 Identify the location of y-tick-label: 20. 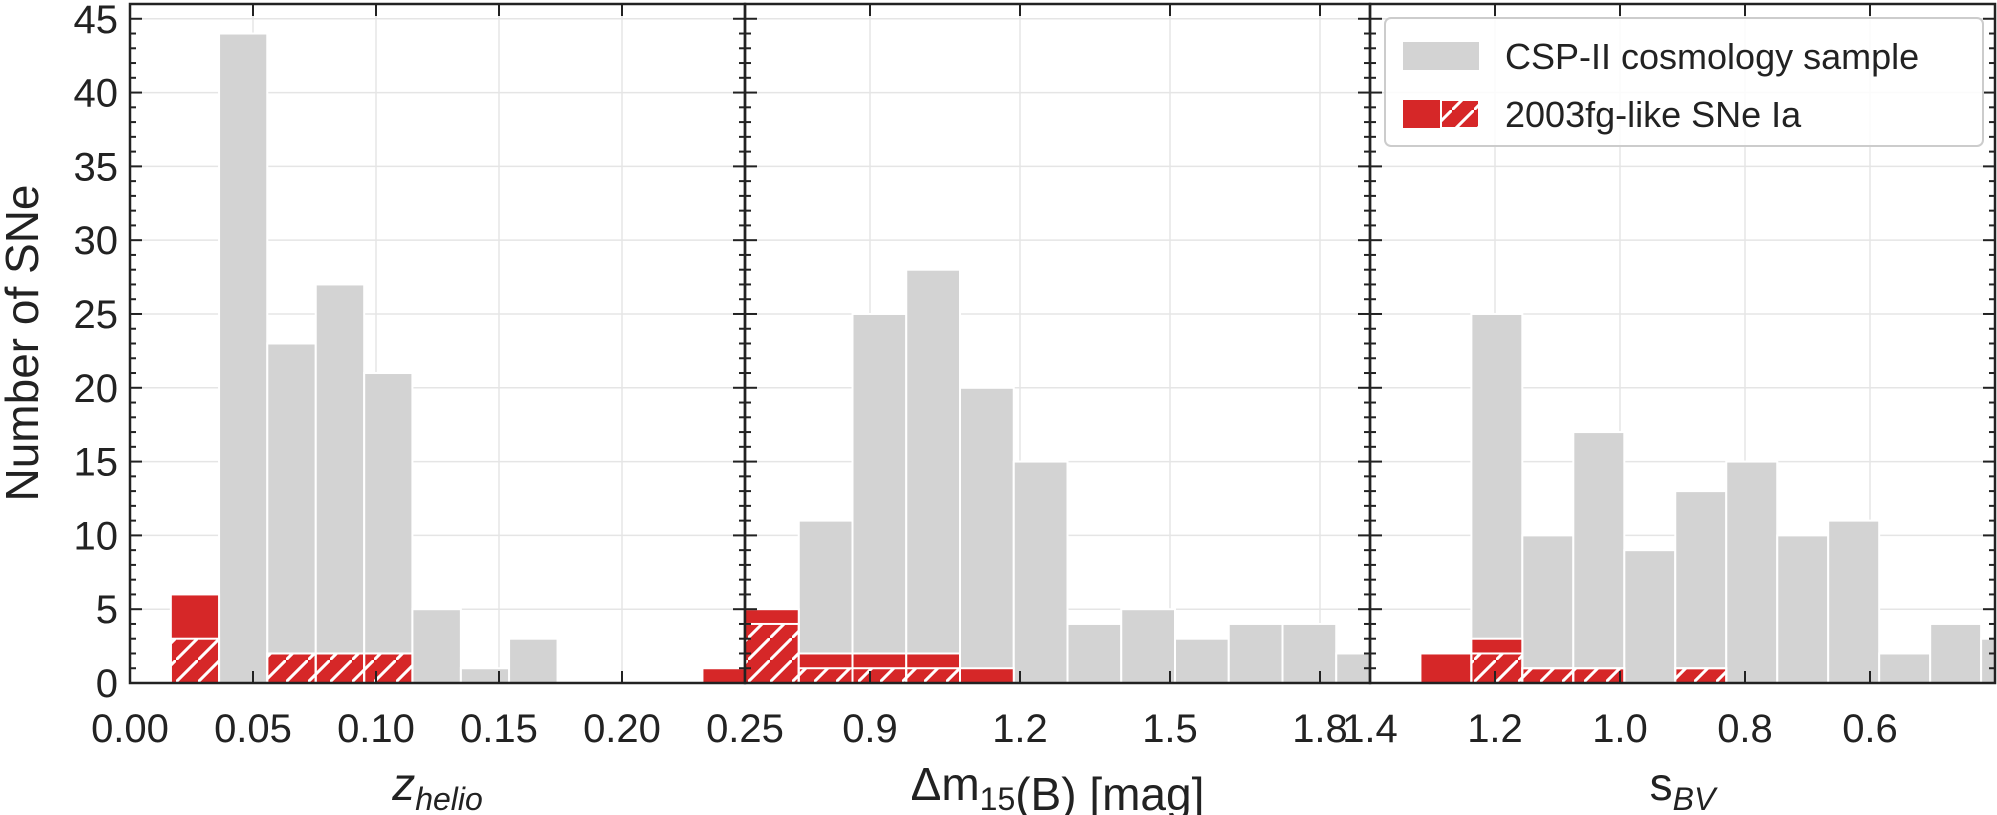
(96, 389).